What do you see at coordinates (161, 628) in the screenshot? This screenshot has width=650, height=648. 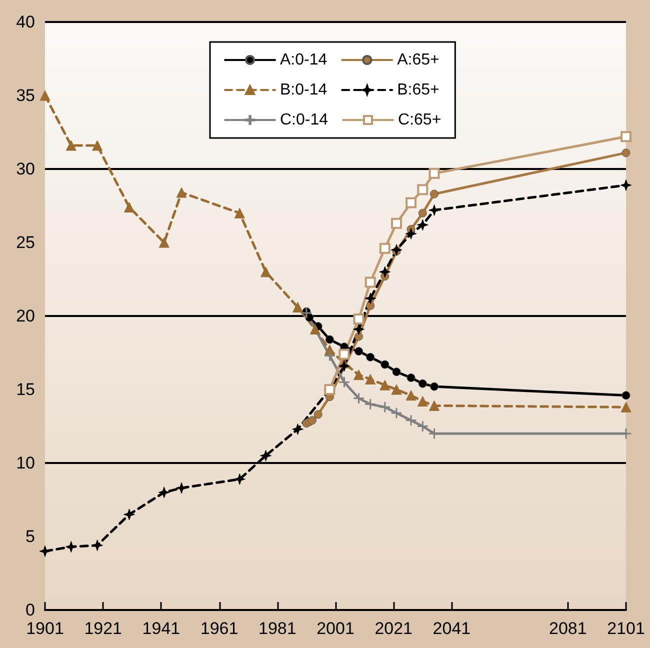 I see `x-tick-label: 1941` at bounding box center [161, 628].